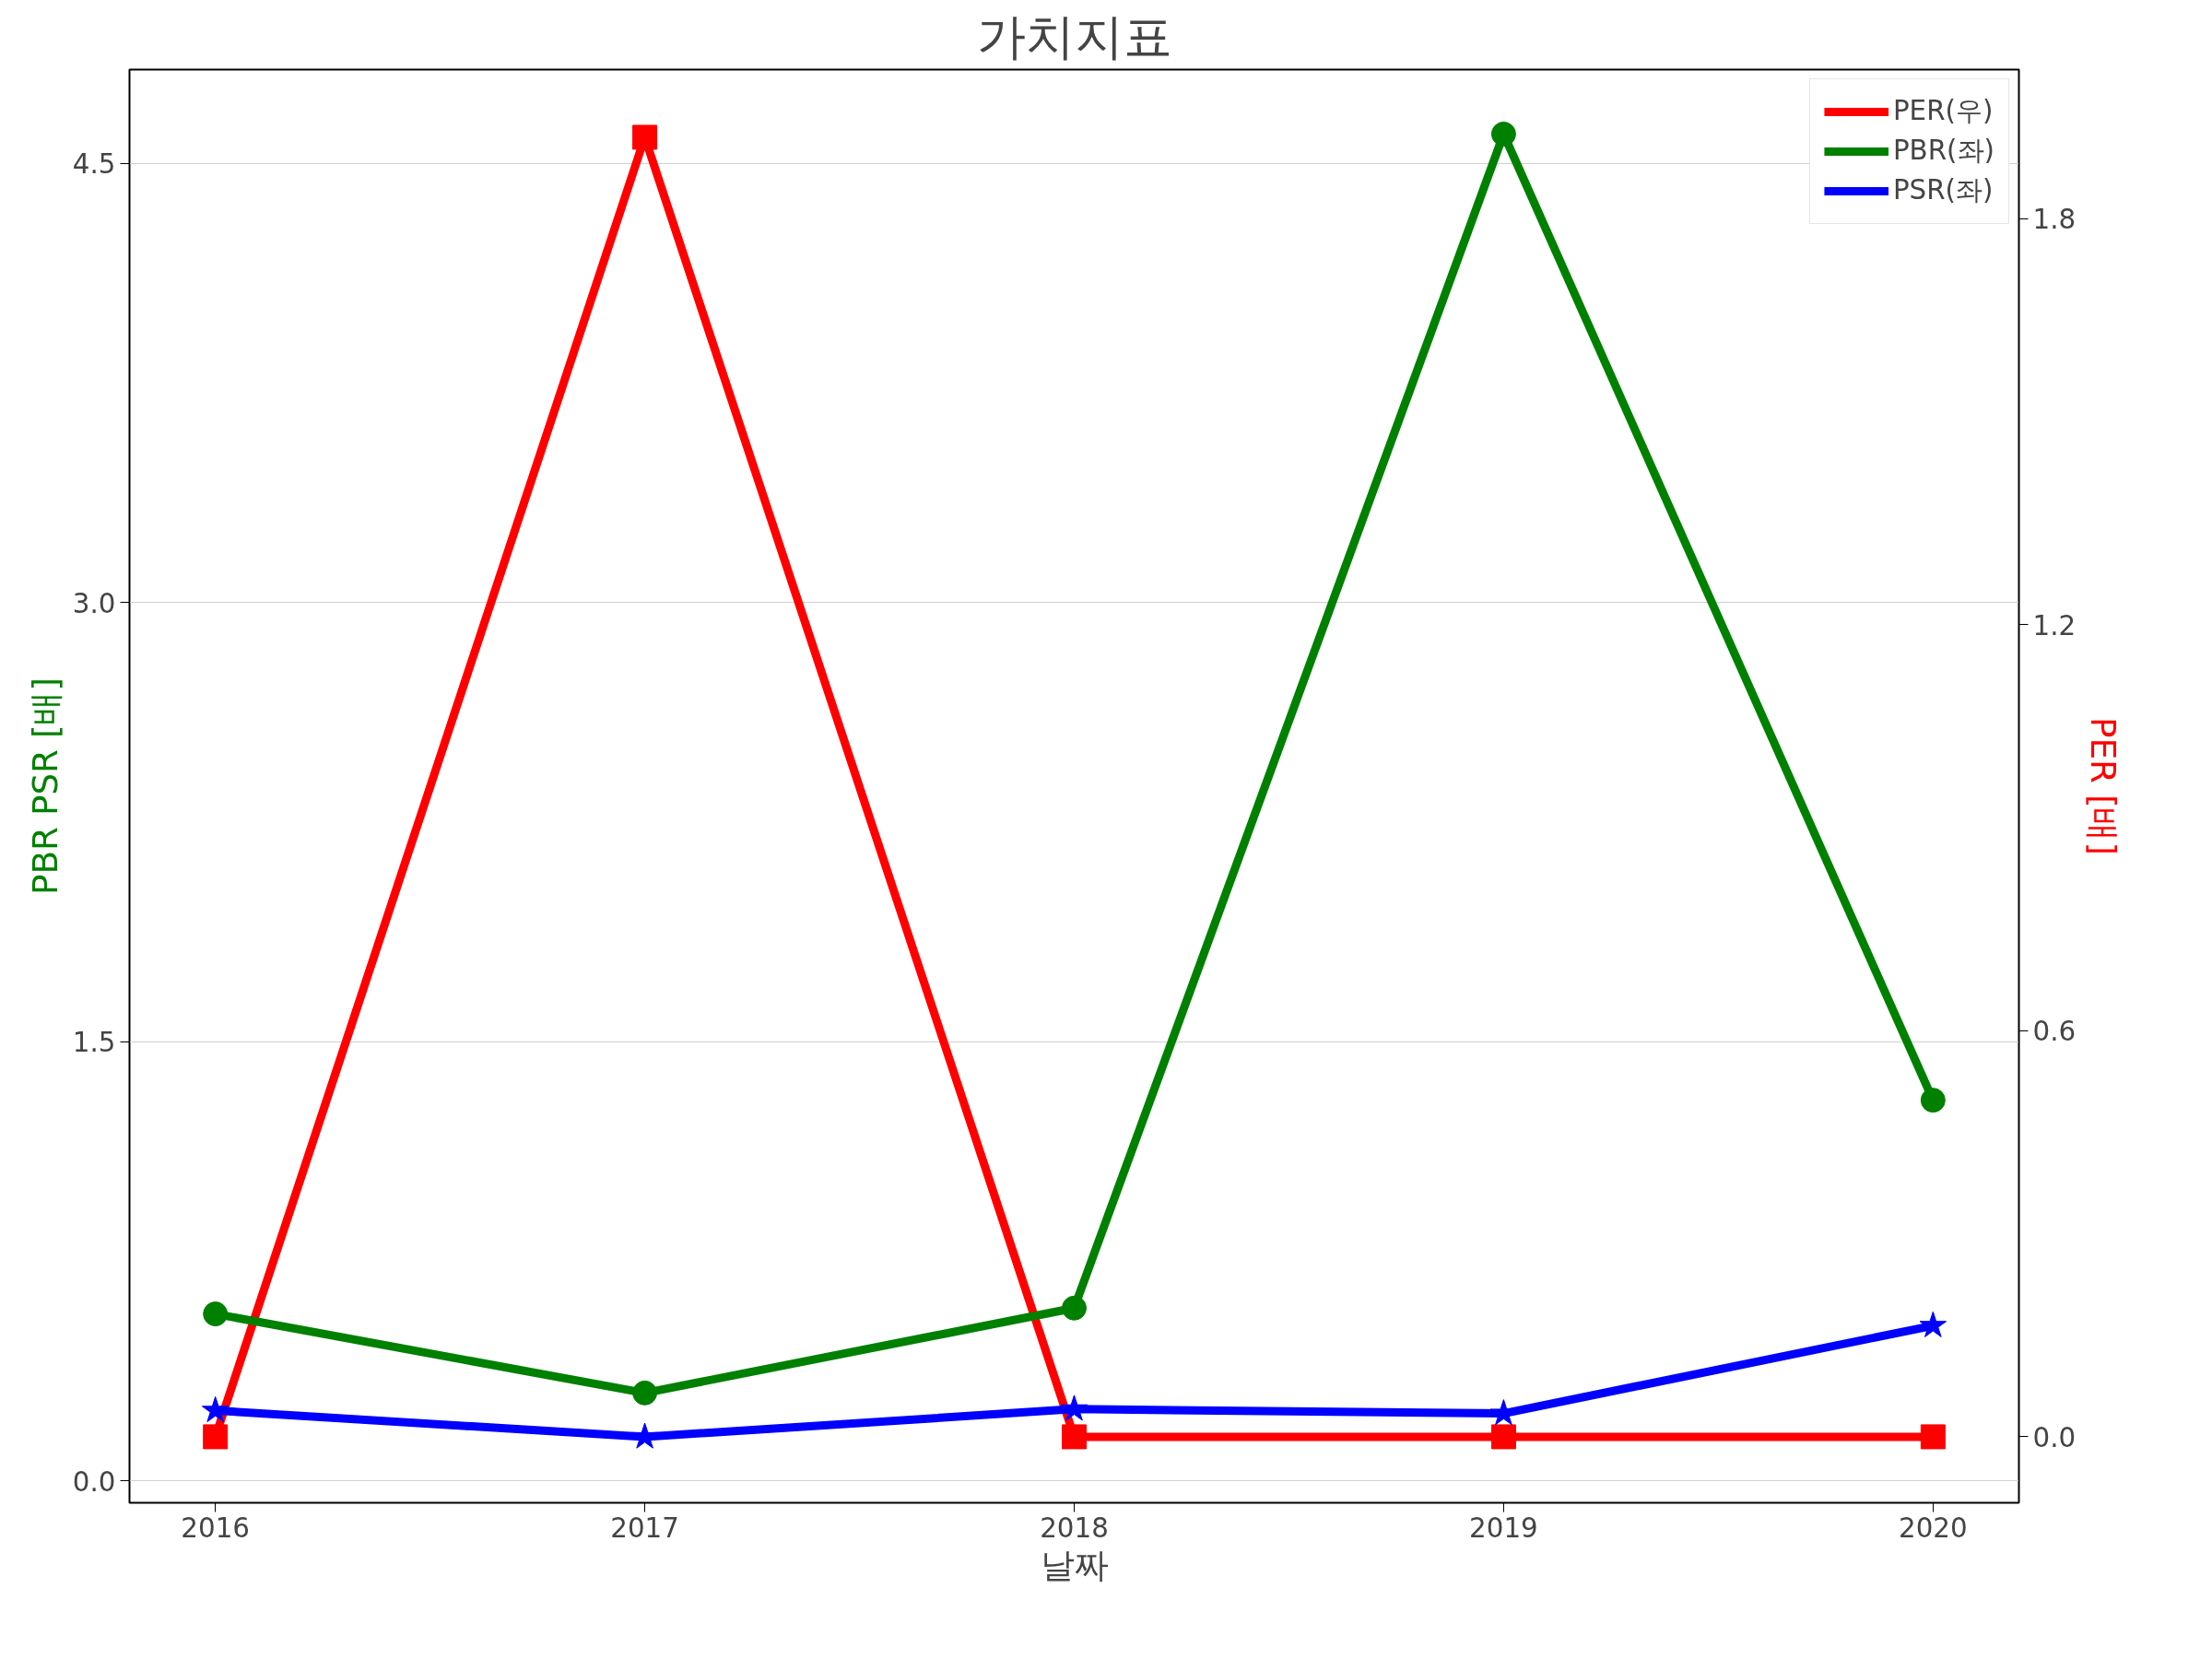 The image size is (2212, 1659). Describe the element at coordinates (1074, 1564) in the screenshot. I see `x-axis-title: 날짜` at that location.